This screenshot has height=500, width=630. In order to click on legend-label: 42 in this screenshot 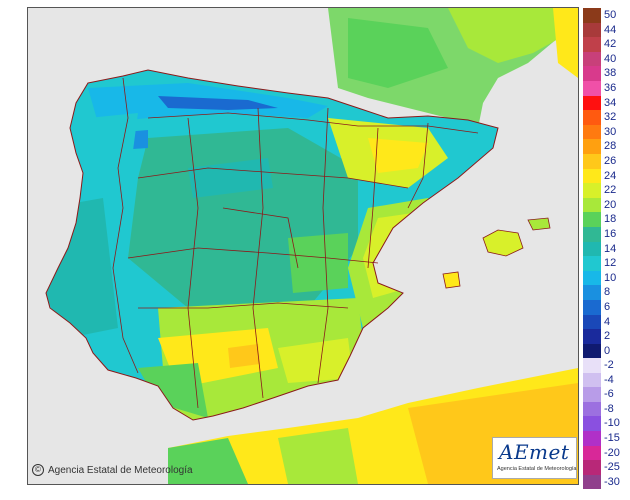, I will do `click(610, 44)`.